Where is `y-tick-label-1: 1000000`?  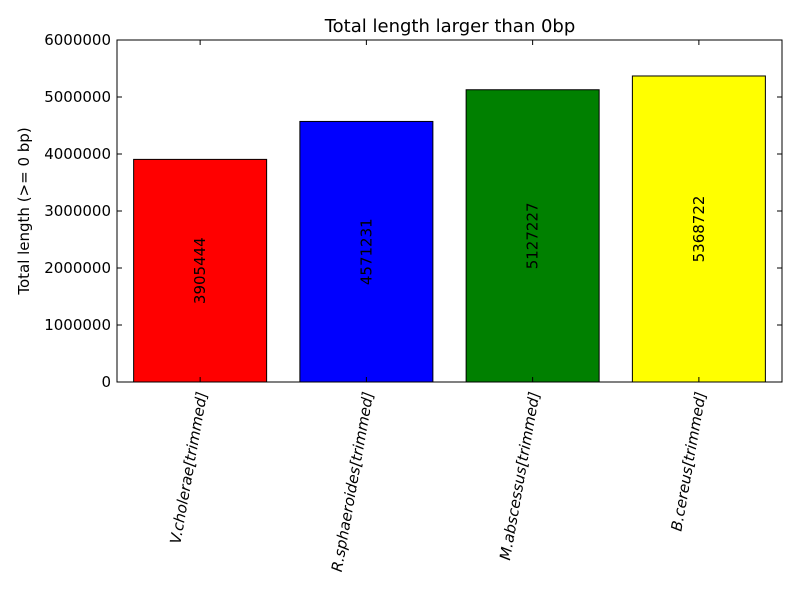 y-tick-label-1: 1000000 is located at coordinates (77, 325).